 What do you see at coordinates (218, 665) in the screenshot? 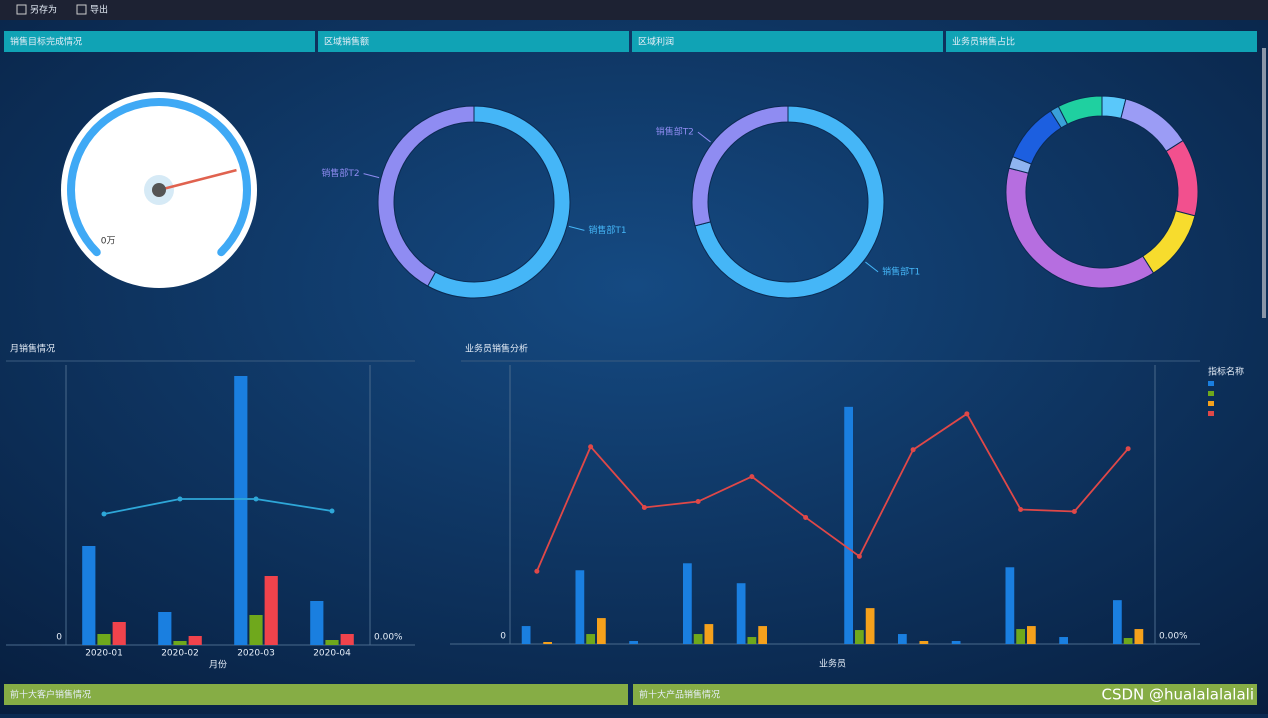
I see `x-axis-label: 月份` at bounding box center [218, 665].